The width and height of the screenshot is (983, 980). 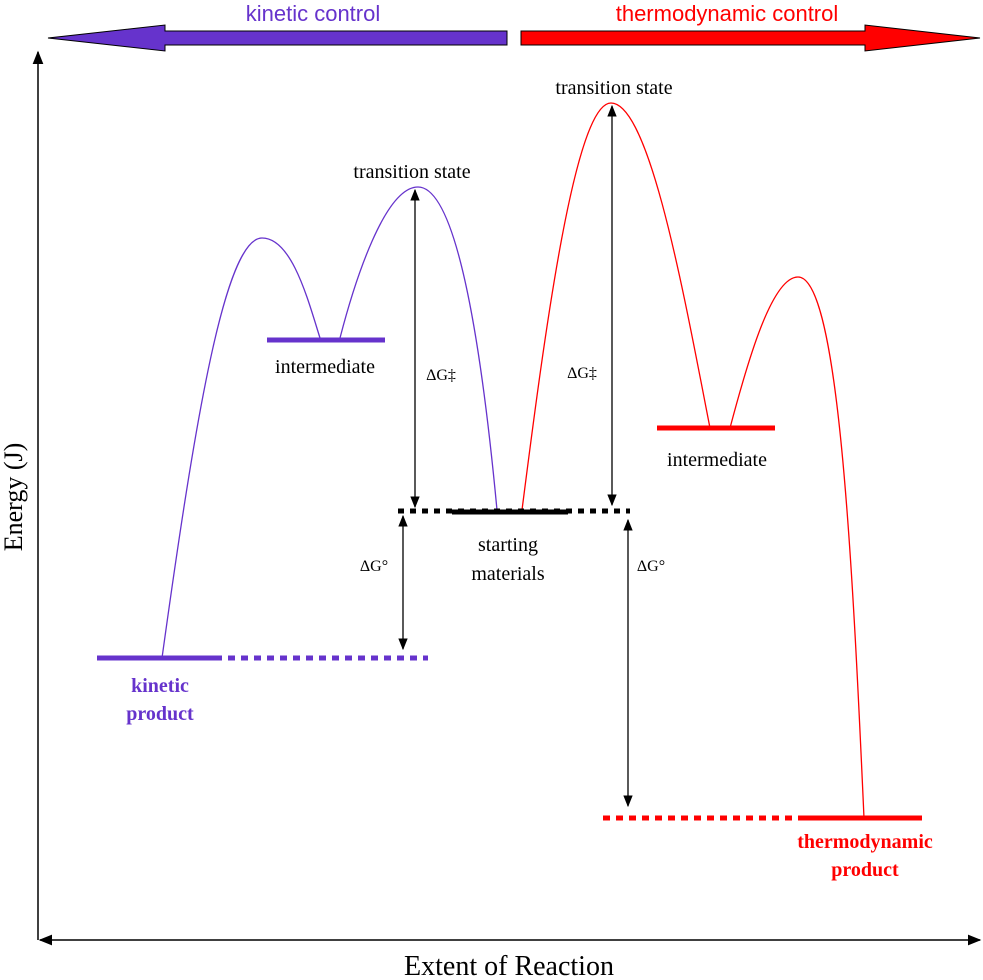 What do you see at coordinates (313, 13) in the screenshot?
I see `kinetic-control-label: kinetic control` at bounding box center [313, 13].